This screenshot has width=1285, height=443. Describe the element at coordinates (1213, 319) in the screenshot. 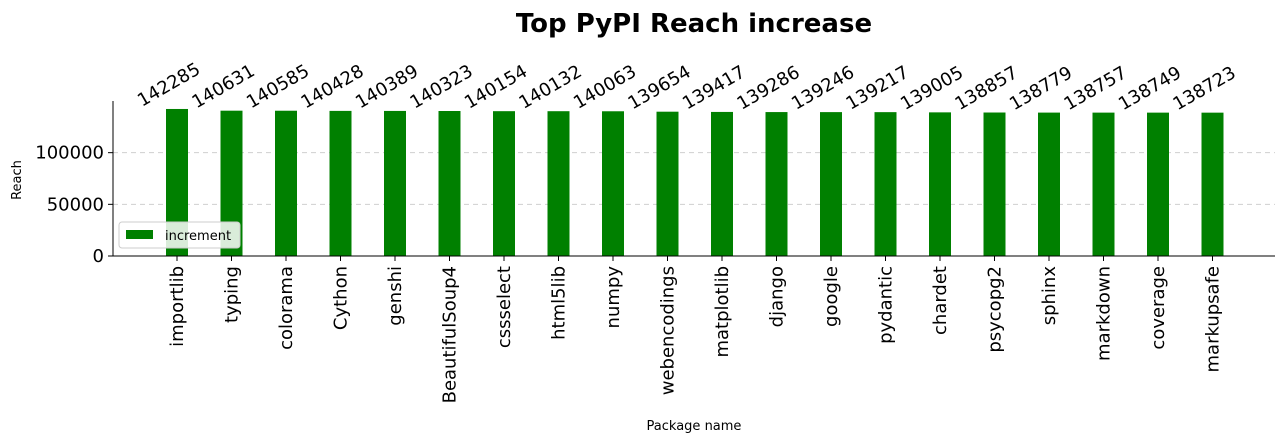

I see `x-tick-label: markupsafe` at that location.